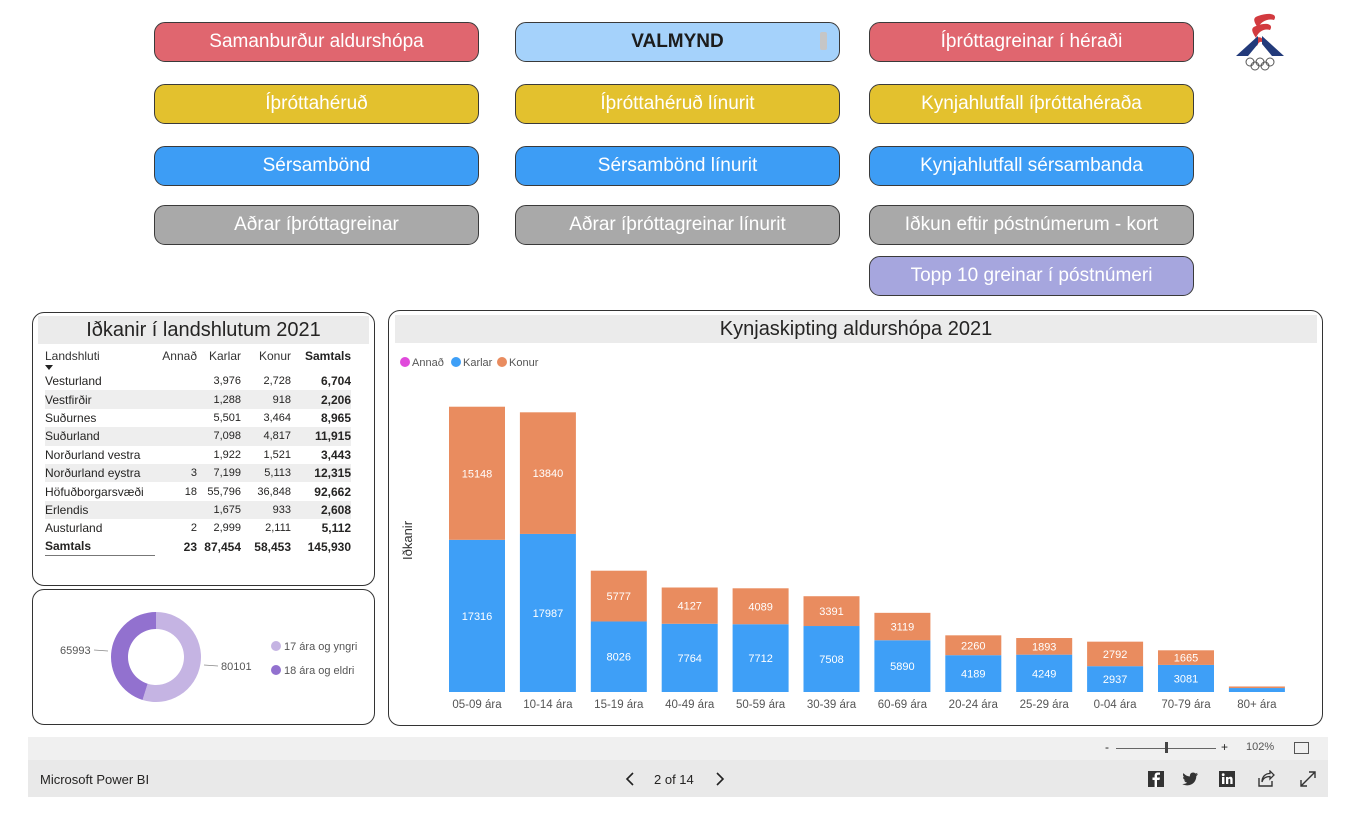 The image size is (1361, 816). What do you see at coordinates (720, 779) in the screenshot?
I see `next-page-icon` at bounding box center [720, 779].